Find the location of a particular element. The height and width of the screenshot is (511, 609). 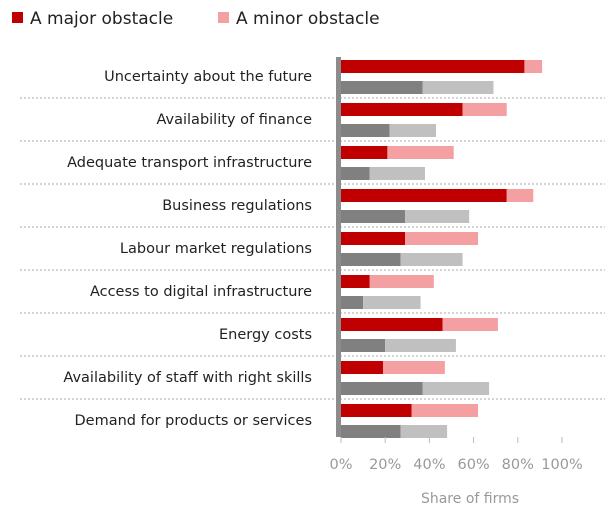

category-label: Labour market regulations is located at coordinates (216, 249).